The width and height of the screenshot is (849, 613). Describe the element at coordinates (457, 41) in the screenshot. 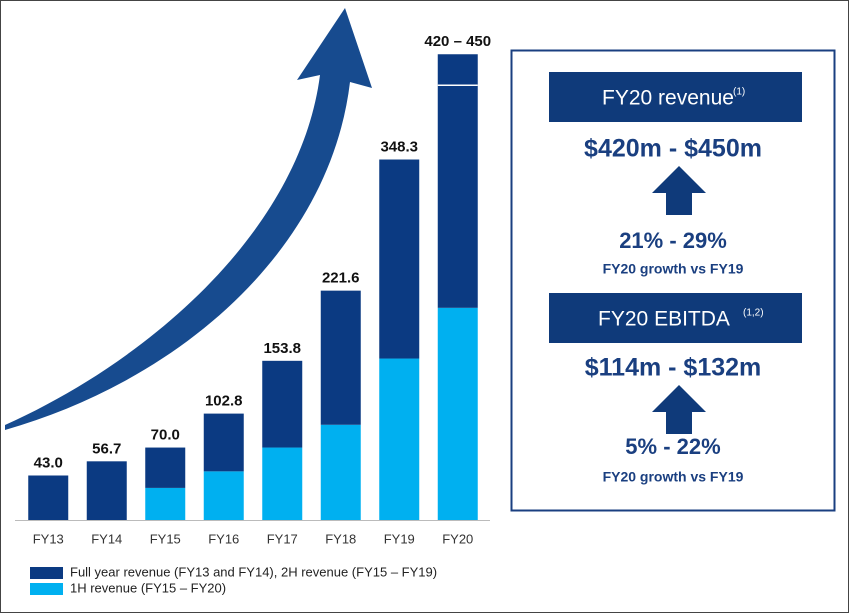

I see `total-label: 420 – 450` at that location.